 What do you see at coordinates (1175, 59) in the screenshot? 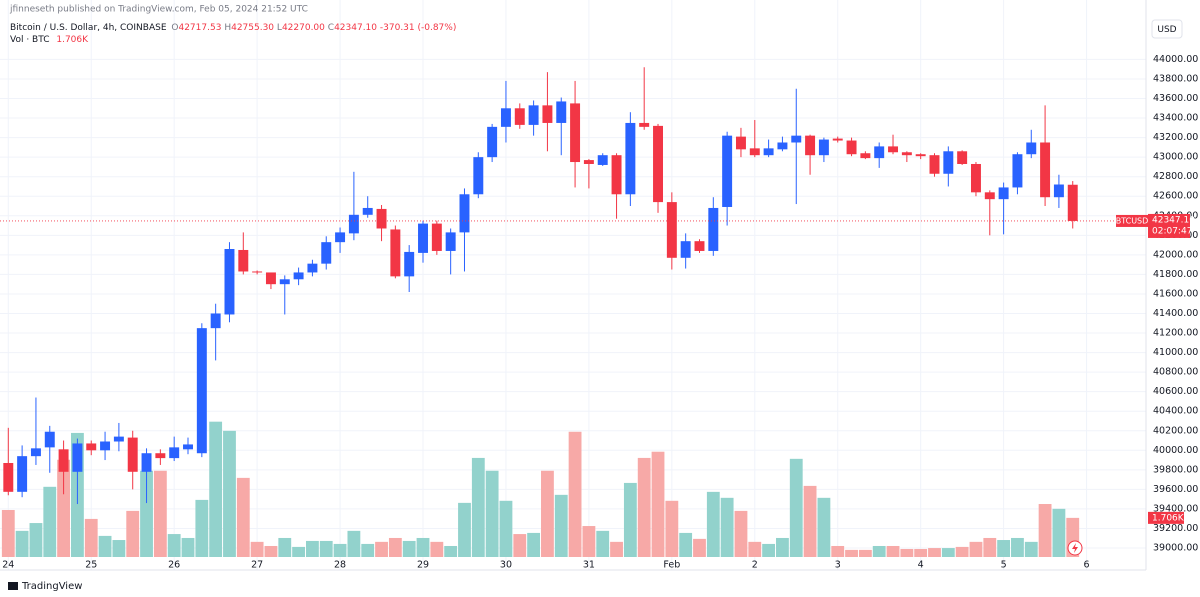
I see `y-tick-label: 44000.00` at bounding box center [1175, 59].